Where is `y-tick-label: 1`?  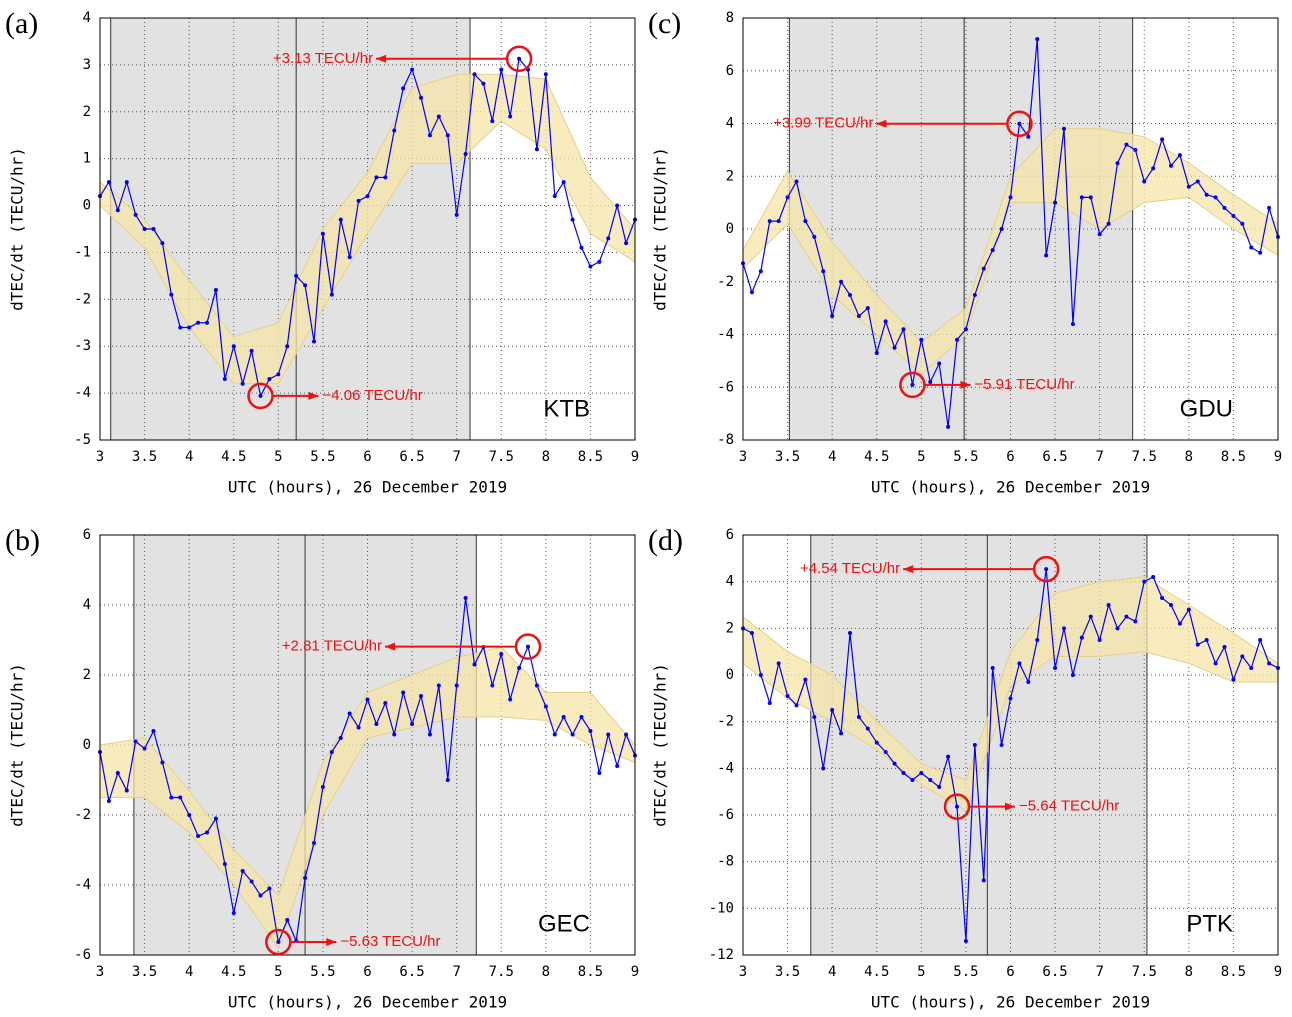 y-tick-label: 1 is located at coordinates (87, 159).